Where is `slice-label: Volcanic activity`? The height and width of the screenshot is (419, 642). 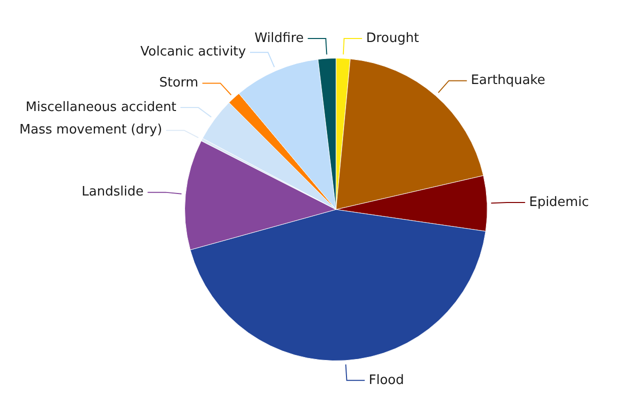
slice-label: Volcanic activity is located at coordinates (193, 52).